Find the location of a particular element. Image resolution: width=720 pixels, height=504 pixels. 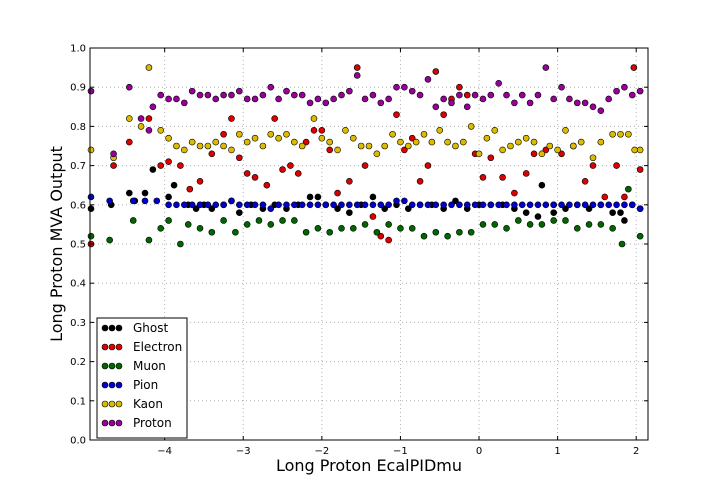

x-tick-label: 2 is located at coordinates (636, 451).